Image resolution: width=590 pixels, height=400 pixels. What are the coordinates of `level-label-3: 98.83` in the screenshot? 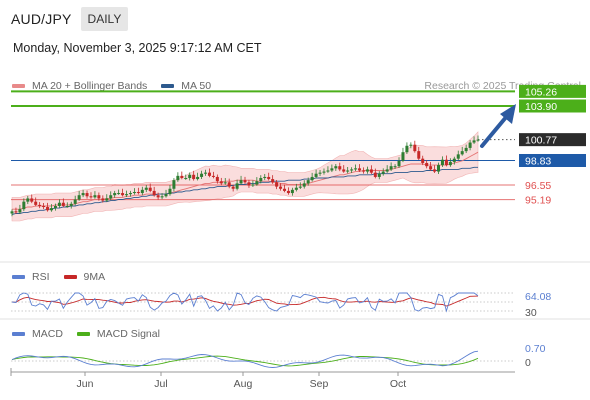 It's located at (538, 161).